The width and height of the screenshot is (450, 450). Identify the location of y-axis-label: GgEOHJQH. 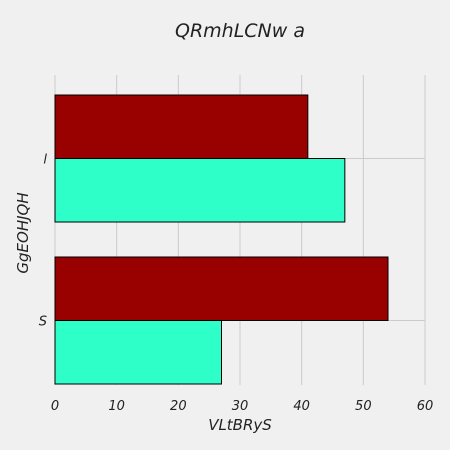
(23, 232).